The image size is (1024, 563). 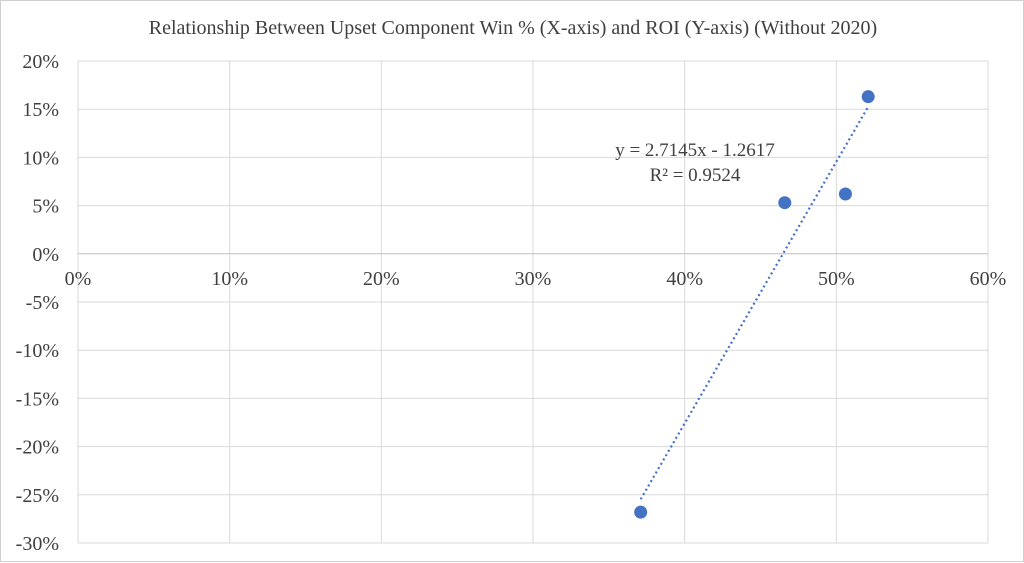 What do you see at coordinates (37, 448) in the screenshot?
I see `y-tick-label: -20%` at bounding box center [37, 448].